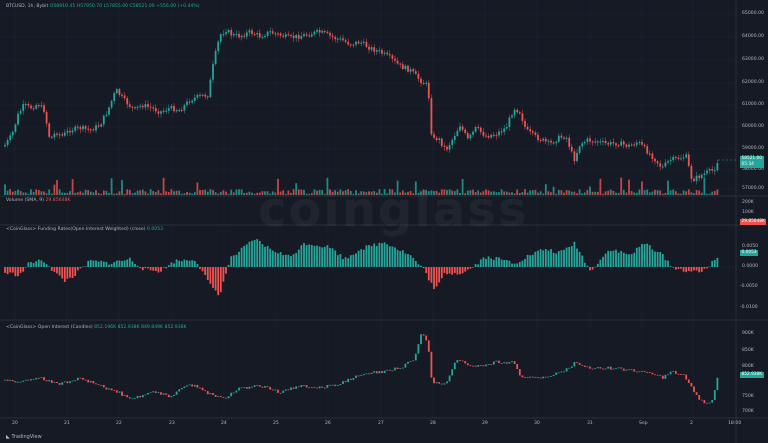 The width and height of the screenshot is (768, 443). Describe the element at coordinates (537, 423) in the screenshot. I see `time-tick: 30` at that location.